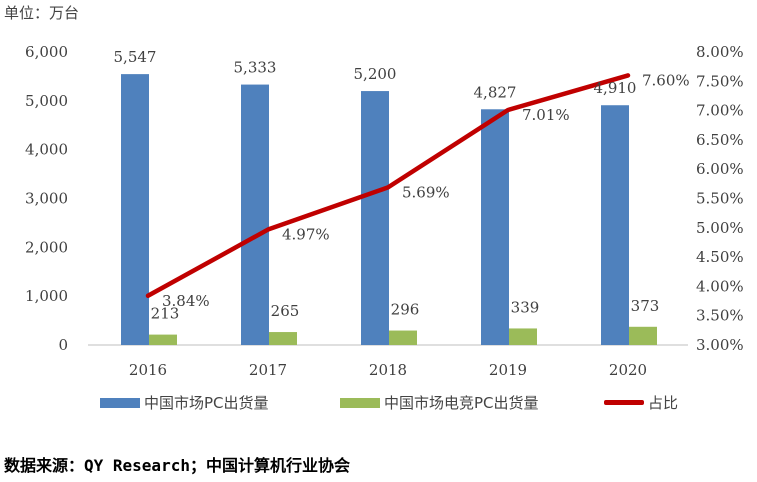 The width and height of the screenshot is (757, 482). I want to click on data-label-pc-shipments: 5,333, so click(255, 68).